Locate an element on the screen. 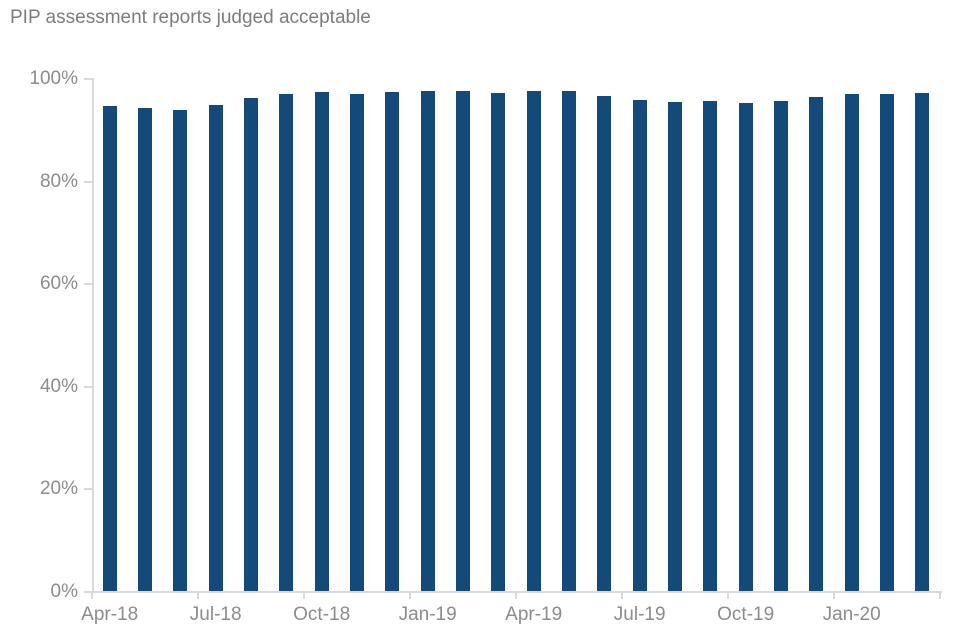  x-tick-label: Oct-19 is located at coordinates (746, 614).